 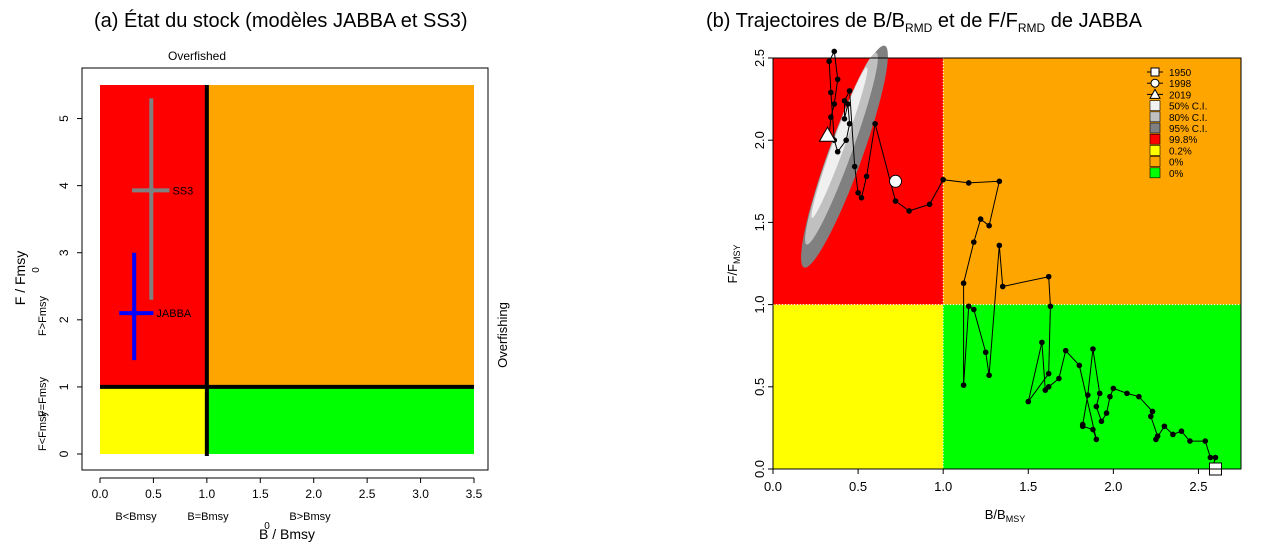 I want to click on legend-item: 0.2%, so click(x=1170, y=151).